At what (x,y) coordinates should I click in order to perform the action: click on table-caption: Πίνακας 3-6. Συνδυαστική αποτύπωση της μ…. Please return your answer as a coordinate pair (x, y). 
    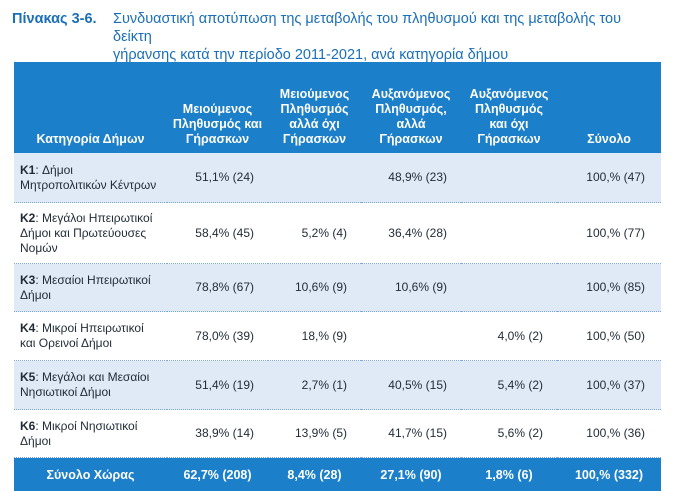
    Looking at the image, I should click on (337, 37).